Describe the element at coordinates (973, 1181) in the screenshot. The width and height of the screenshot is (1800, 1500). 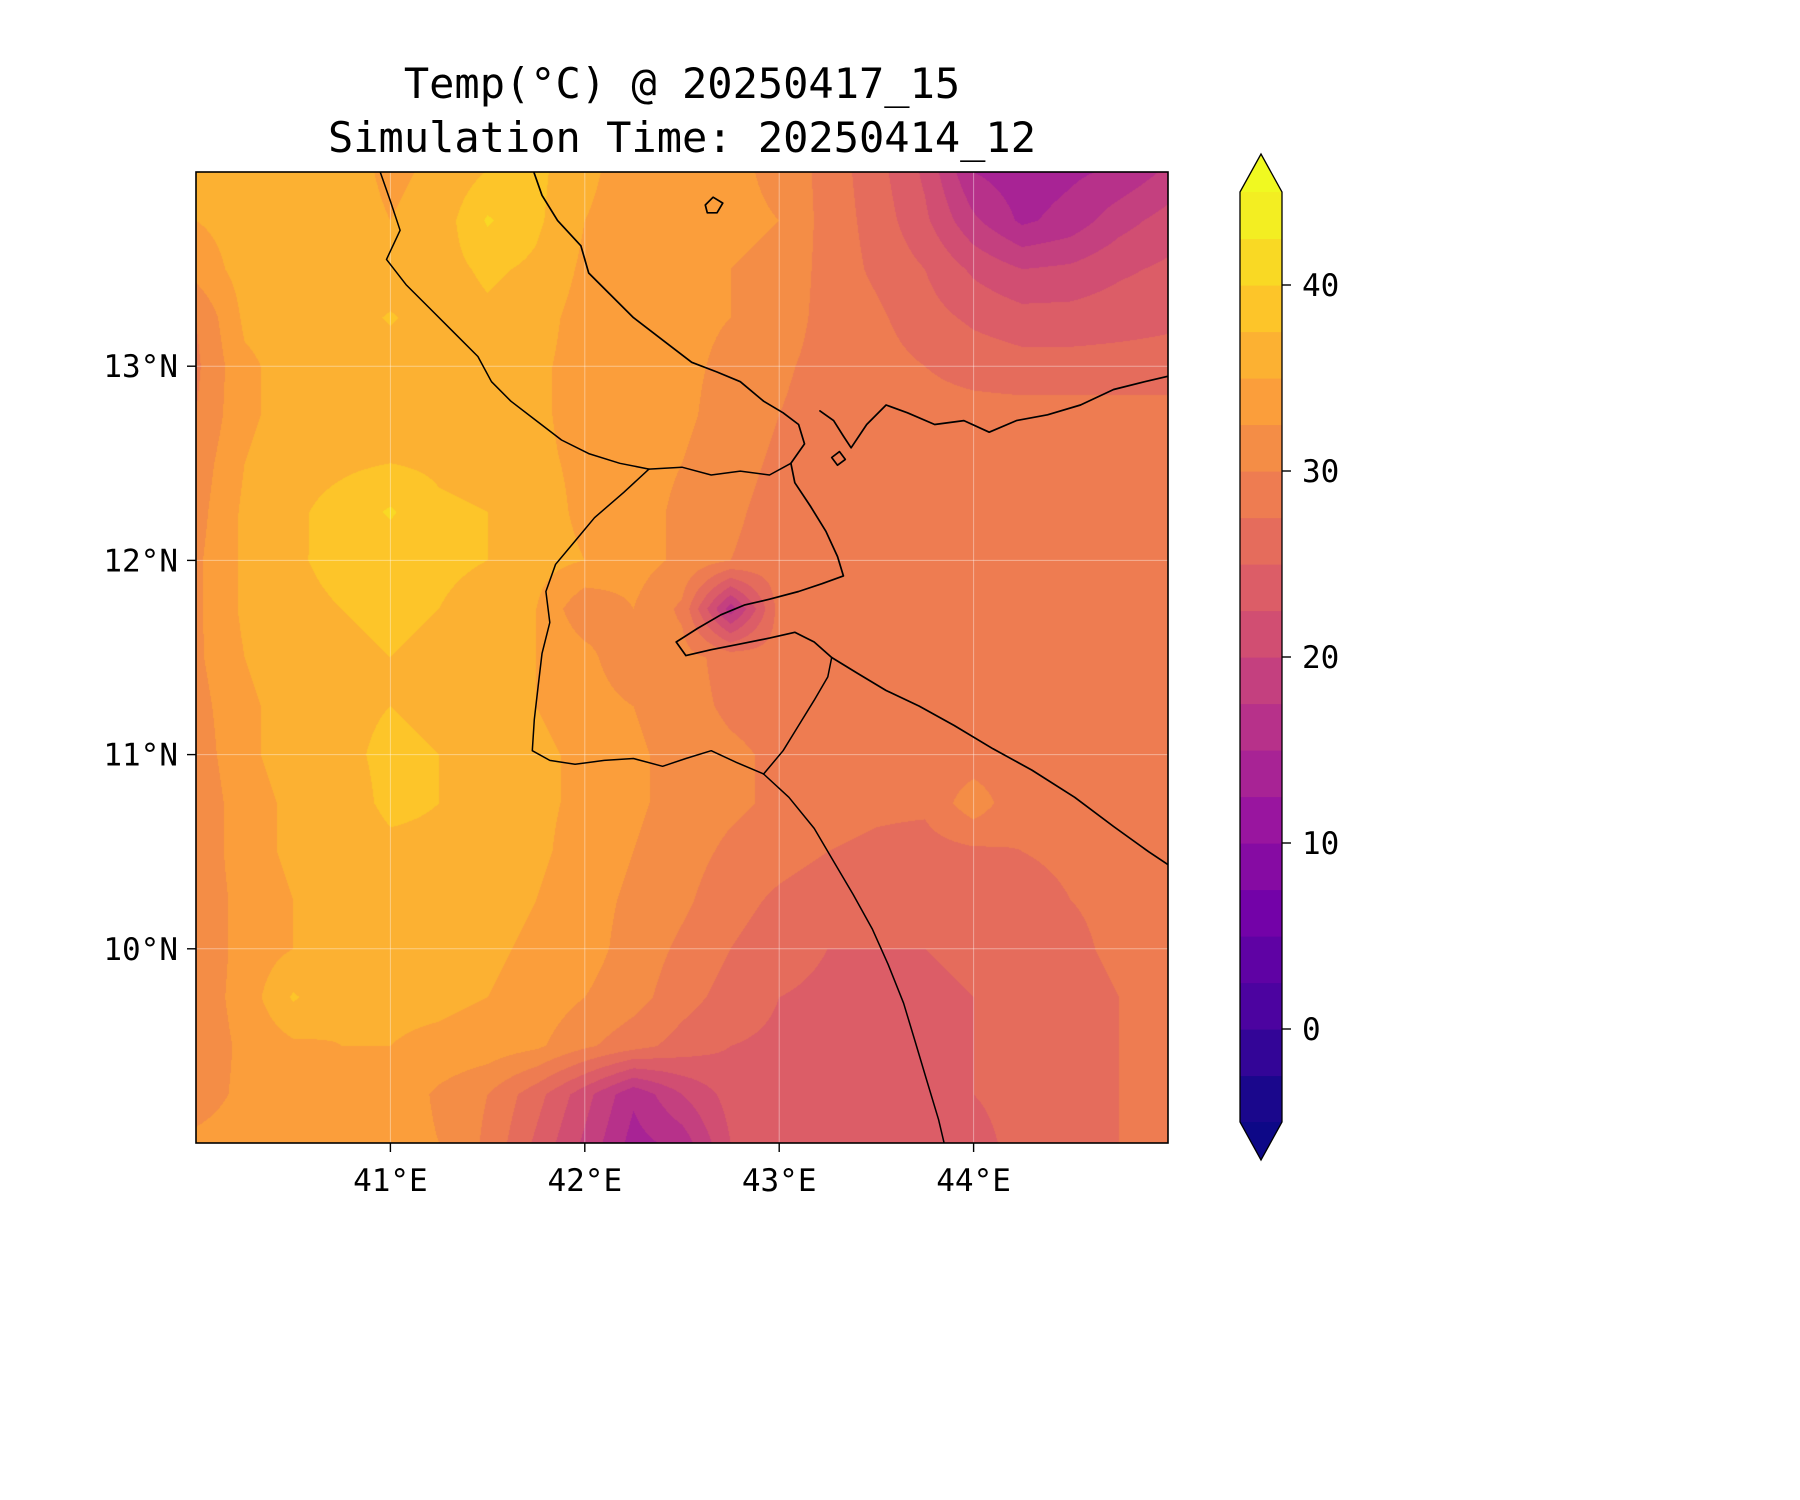
I see `x-tick-label: 44°E` at that location.